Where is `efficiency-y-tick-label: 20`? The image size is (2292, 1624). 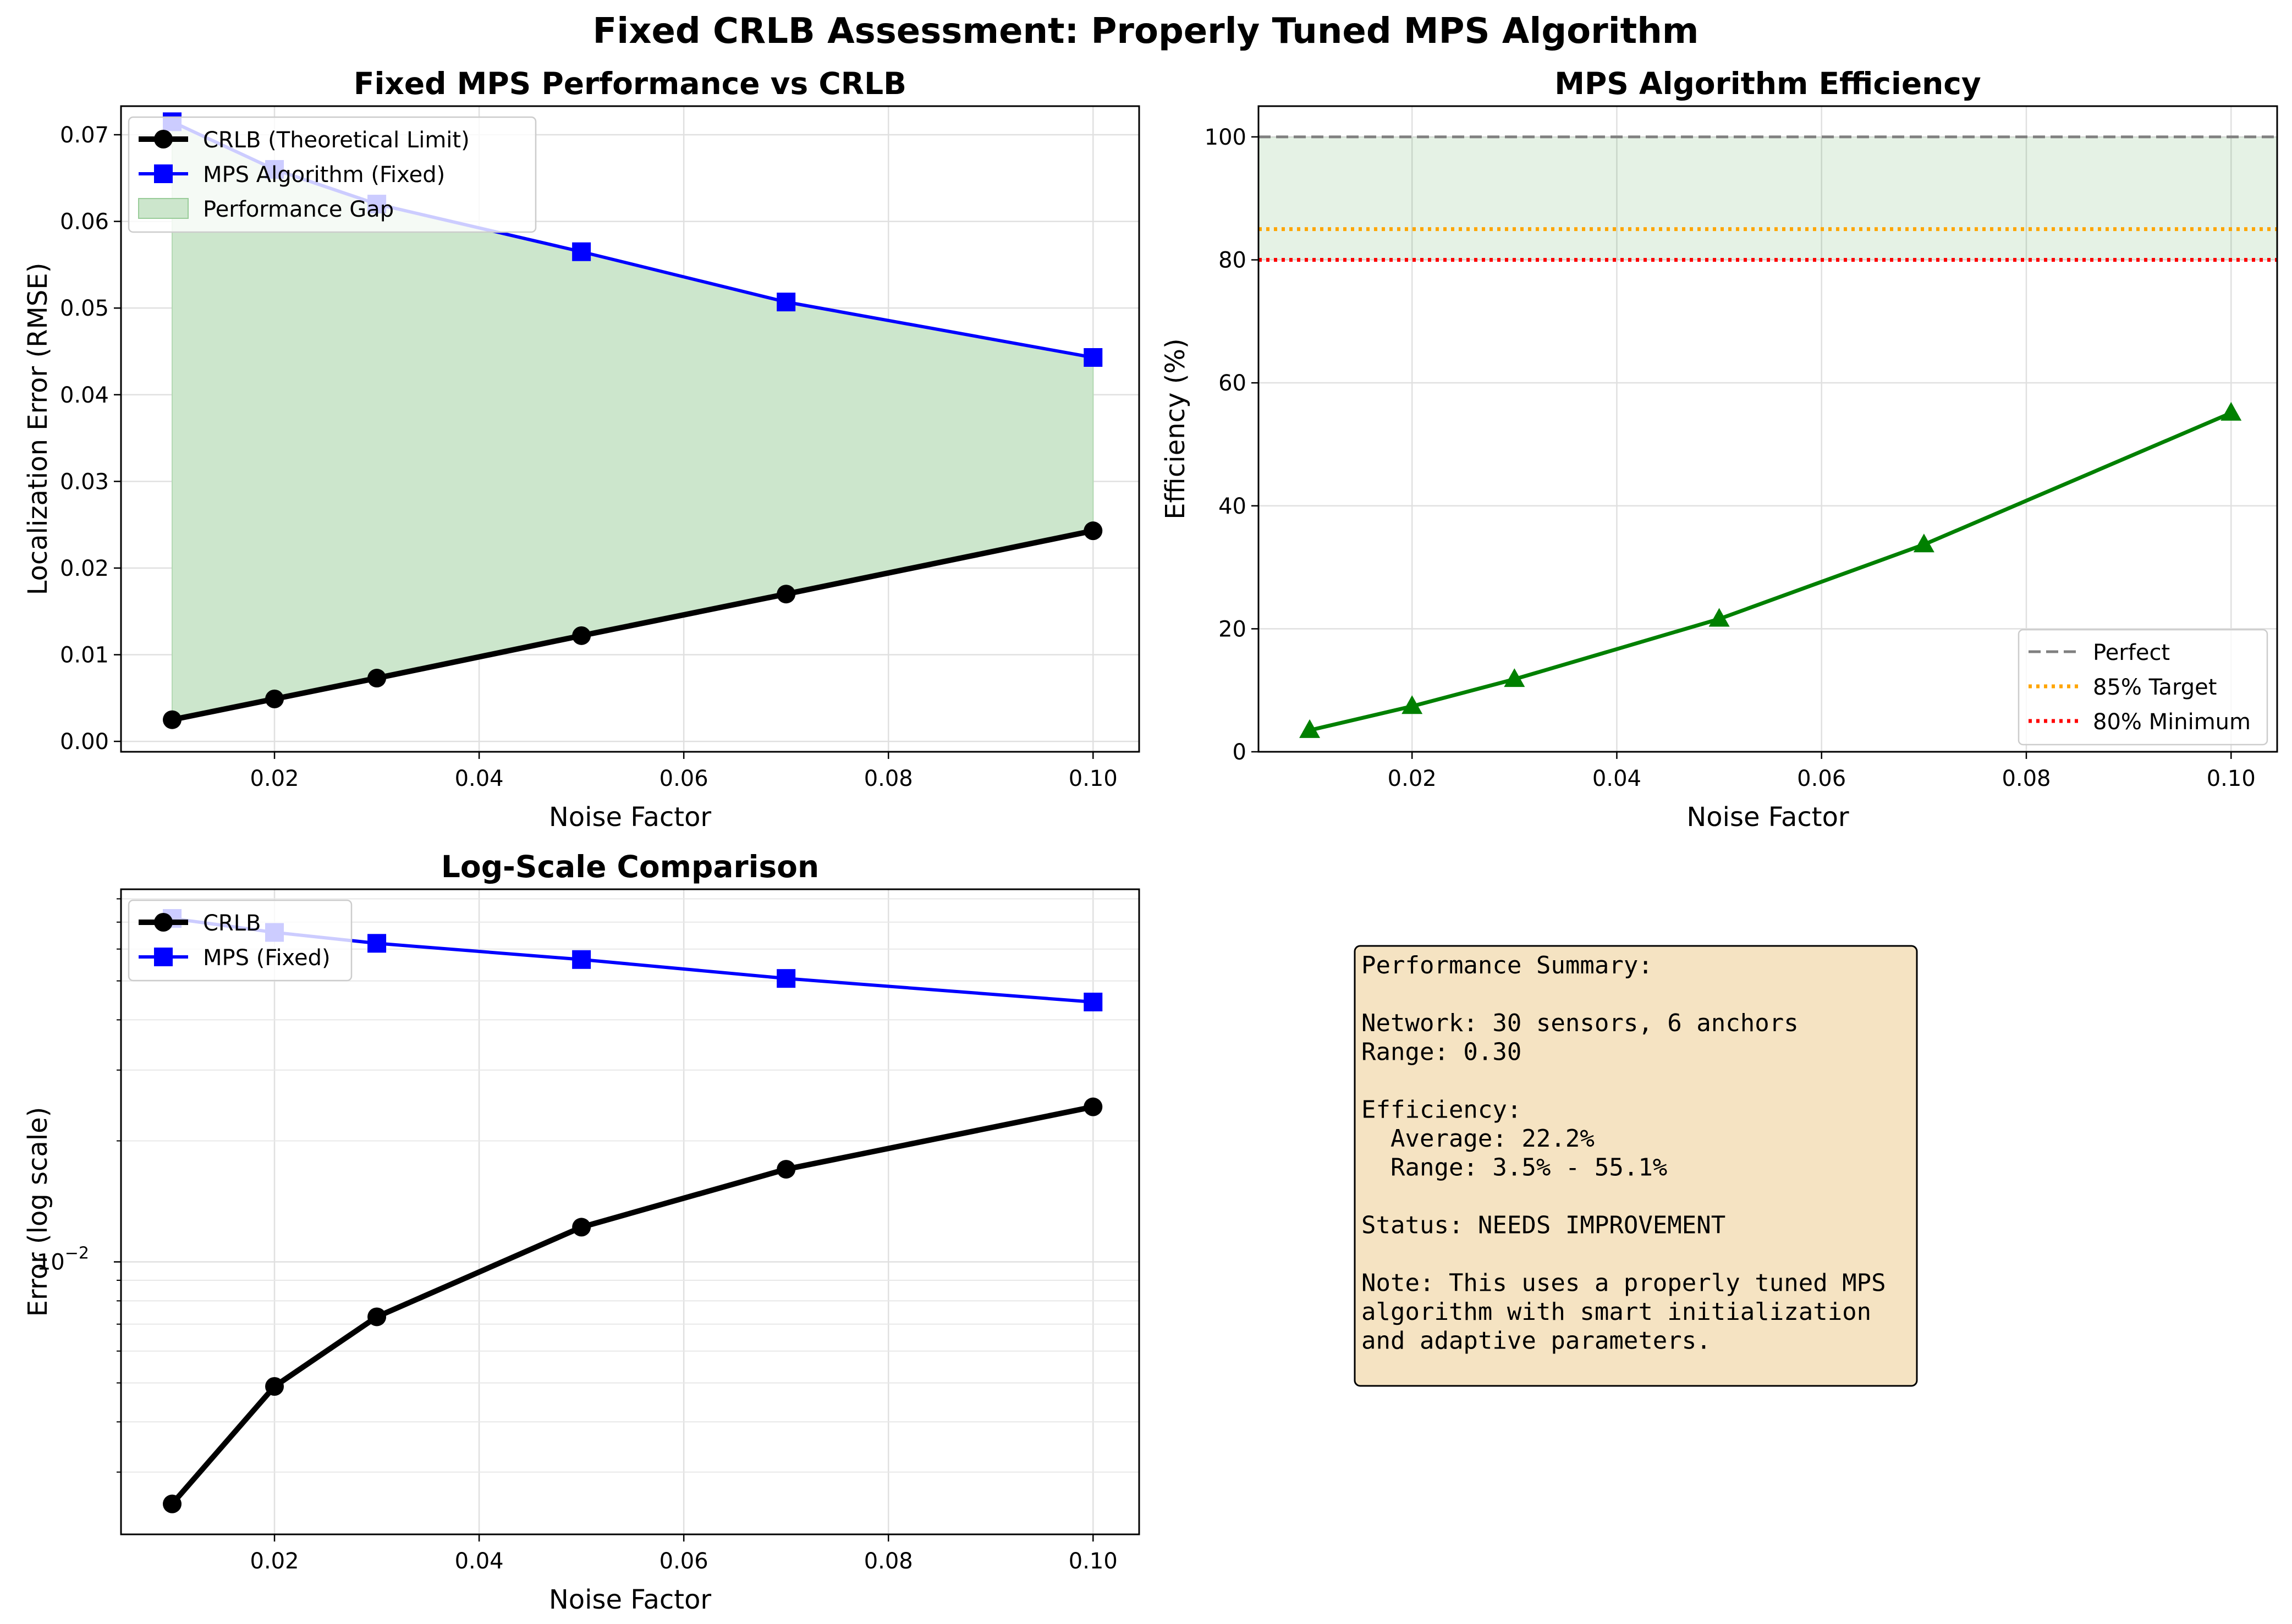 efficiency-y-tick-label: 20 is located at coordinates (1232, 629).